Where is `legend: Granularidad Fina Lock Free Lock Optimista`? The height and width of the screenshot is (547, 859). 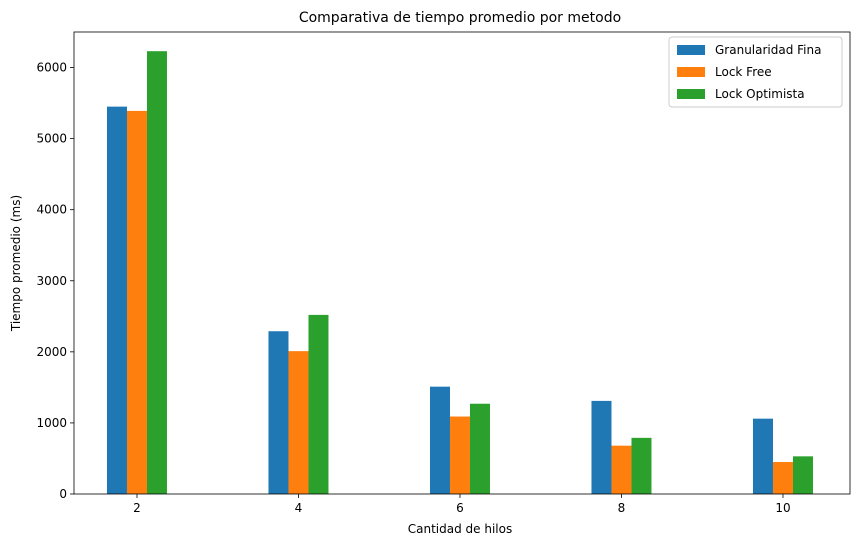 legend: Granularidad Fina Lock Free Lock Optimista is located at coordinates (755, 72).